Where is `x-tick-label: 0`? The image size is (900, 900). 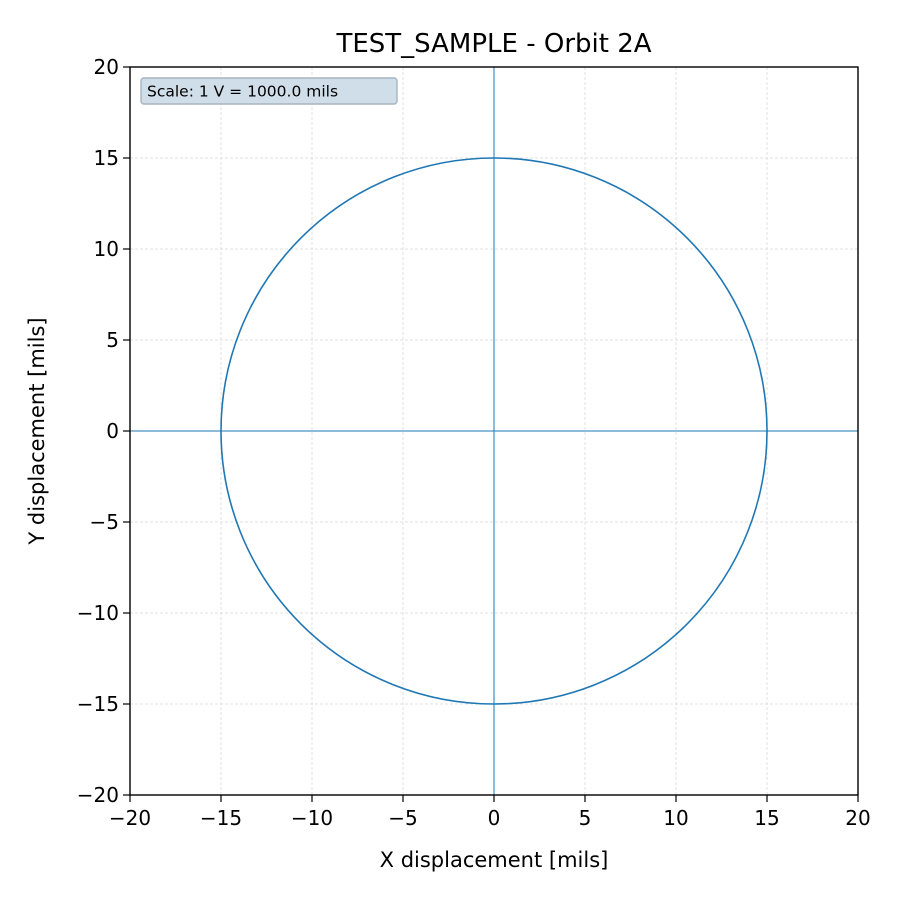 x-tick-label: 0 is located at coordinates (494, 818).